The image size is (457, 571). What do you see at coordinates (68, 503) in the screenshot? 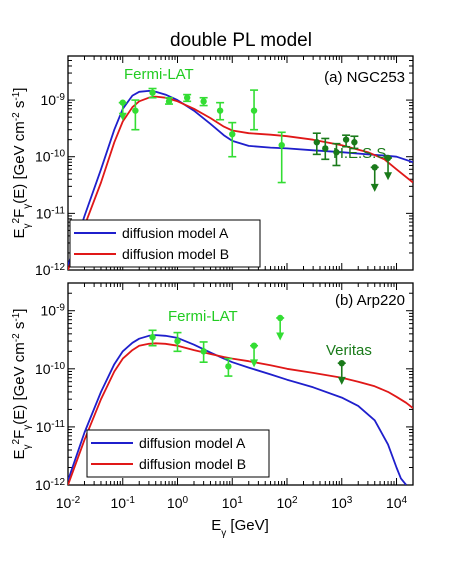
I see `x-tick-label: 10⁻²` at bounding box center [68, 503].